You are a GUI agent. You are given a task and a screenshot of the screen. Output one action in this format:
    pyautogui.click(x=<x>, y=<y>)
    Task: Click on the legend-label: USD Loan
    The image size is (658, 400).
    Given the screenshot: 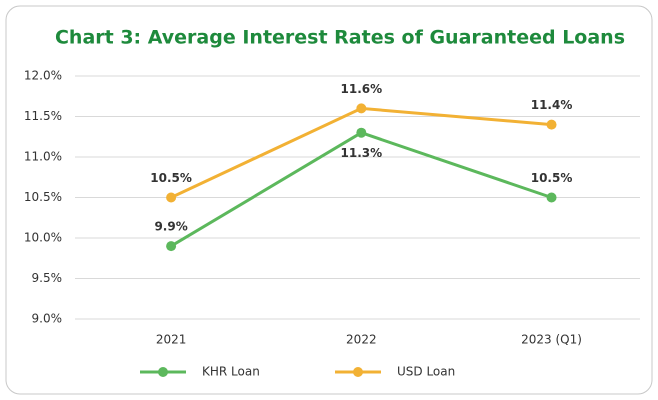 What is the action you would take?
    pyautogui.click(x=426, y=372)
    